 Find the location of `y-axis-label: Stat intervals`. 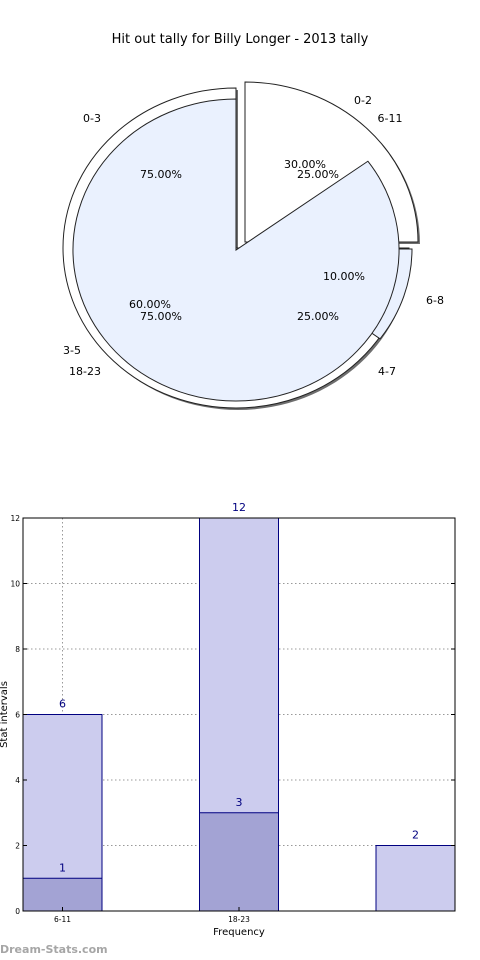

y-axis-label: Stat intervals is located at coordinates (5, 714).